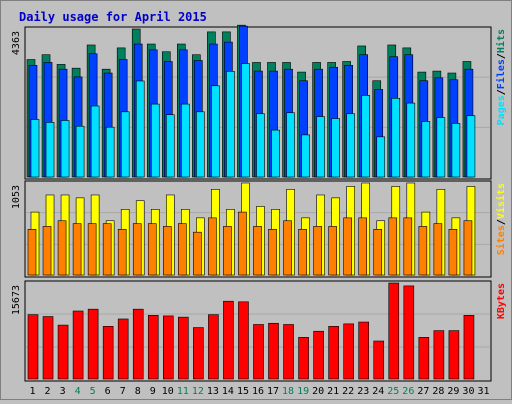  I want to click on legend: KBytes, so click(501, 301).